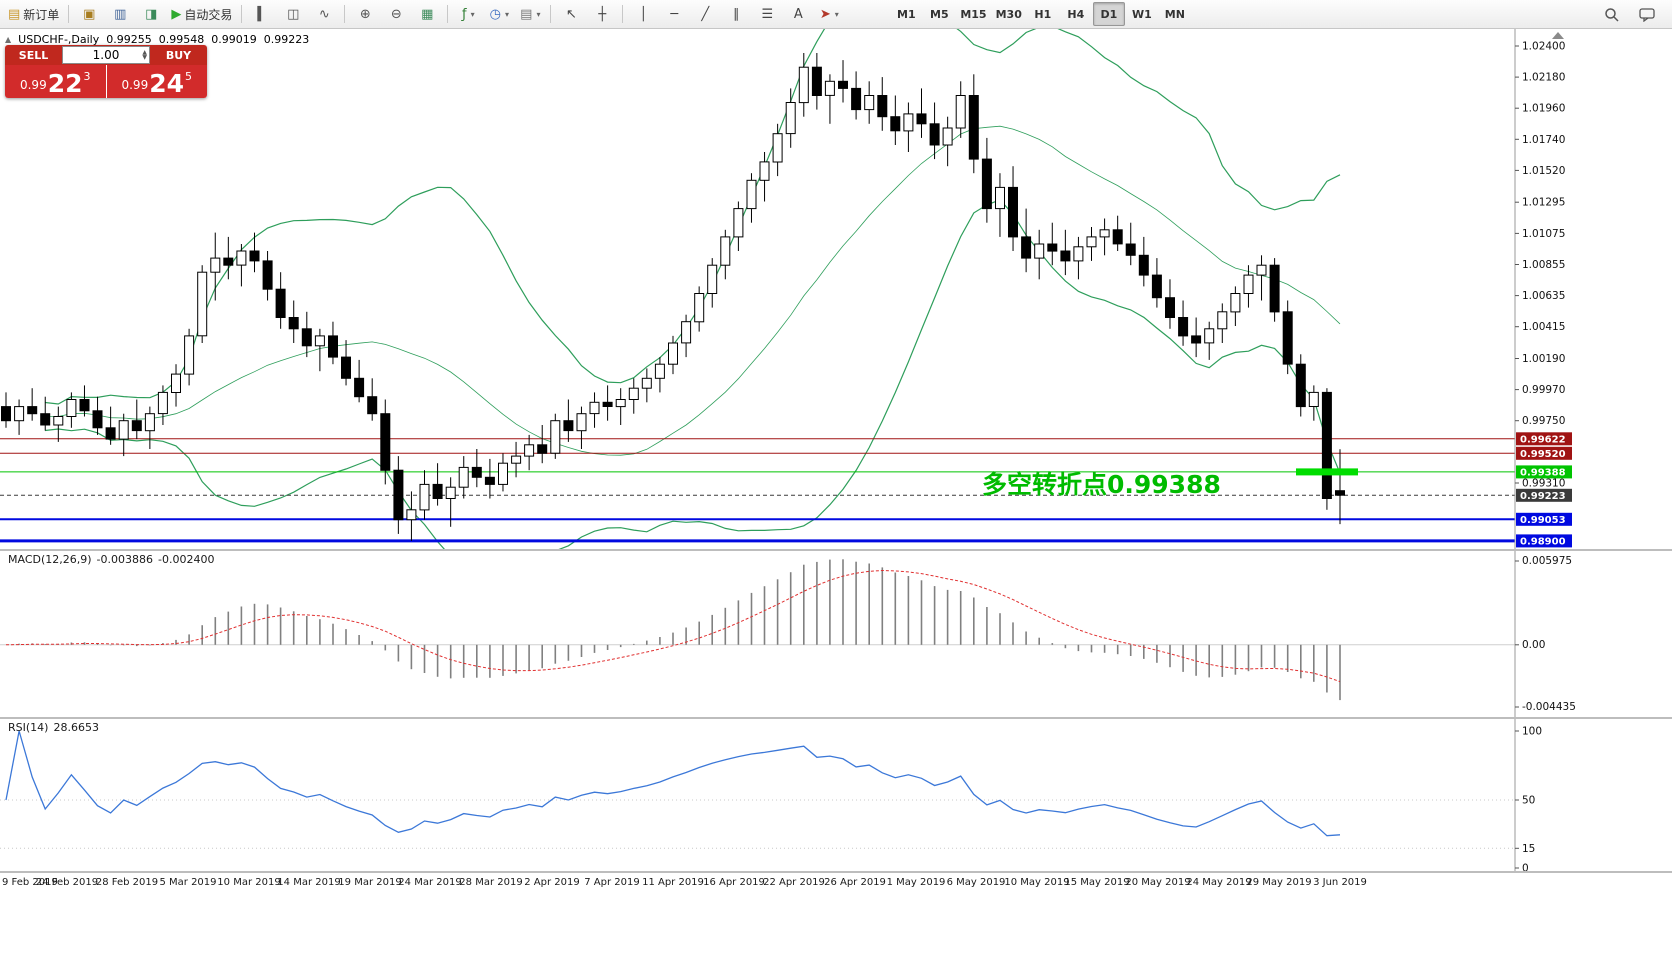 This screenshot has width=1672, height=954. What do you see at coordinates (1108, 14) in the screenshot?
I see `timeframe-d1-button: D1` at bounding box center [1108, 14].